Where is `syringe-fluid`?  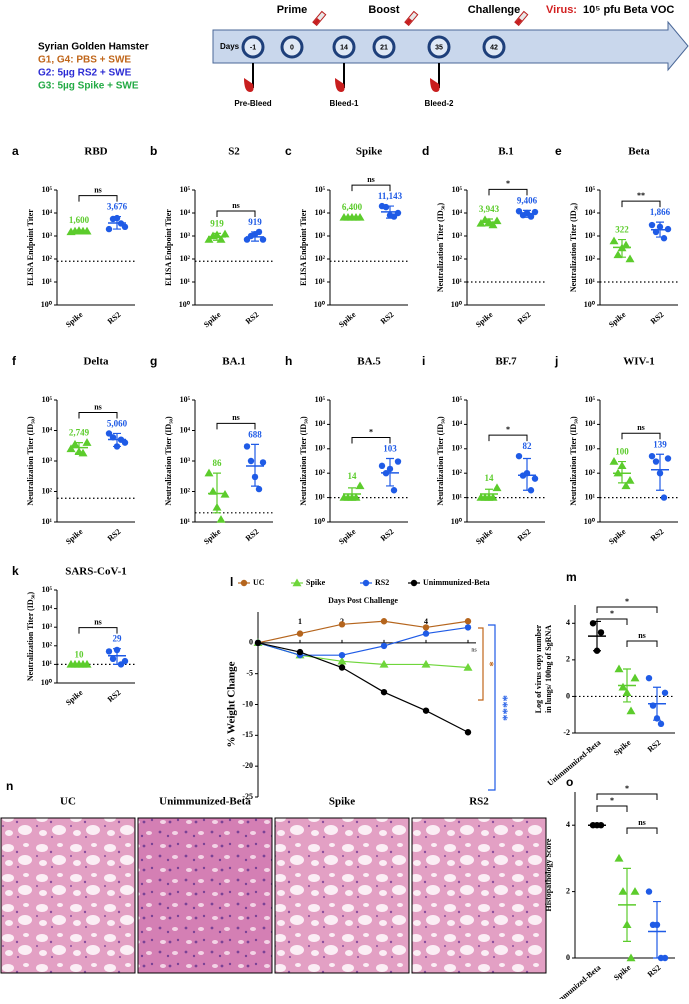
syringe-fluid is located at coordinates (409, 21).